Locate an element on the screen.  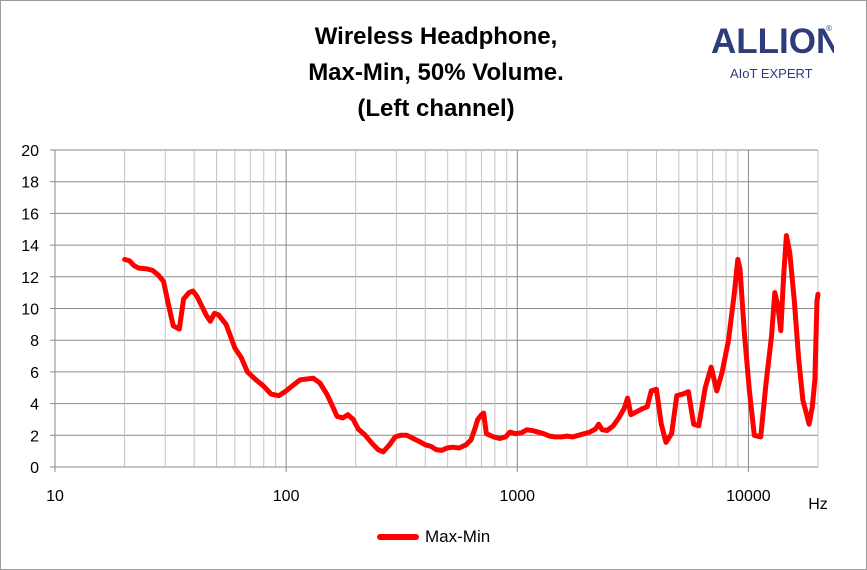
y-tick-label: 12 is located at coordinates (30, 278).